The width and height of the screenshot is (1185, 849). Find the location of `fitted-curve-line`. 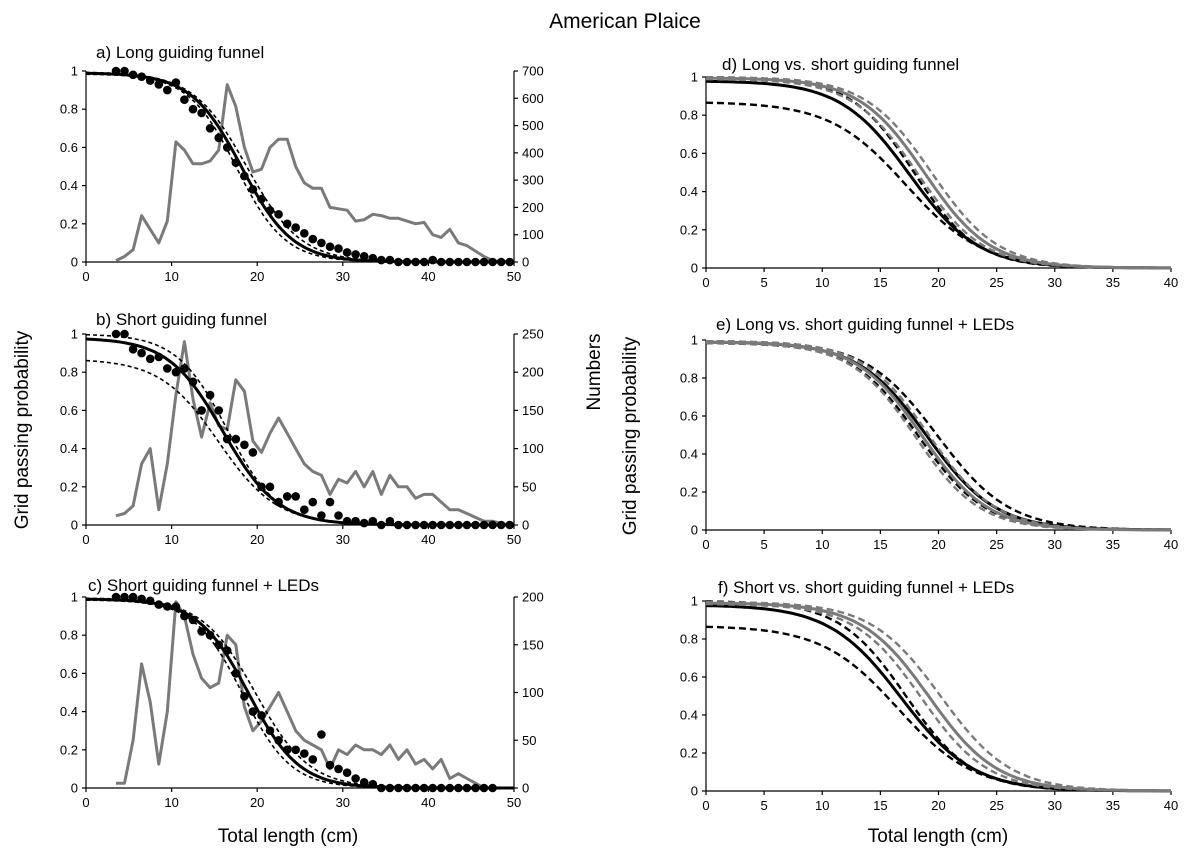

fitted-curve-line is located at coordinates (299, 432).